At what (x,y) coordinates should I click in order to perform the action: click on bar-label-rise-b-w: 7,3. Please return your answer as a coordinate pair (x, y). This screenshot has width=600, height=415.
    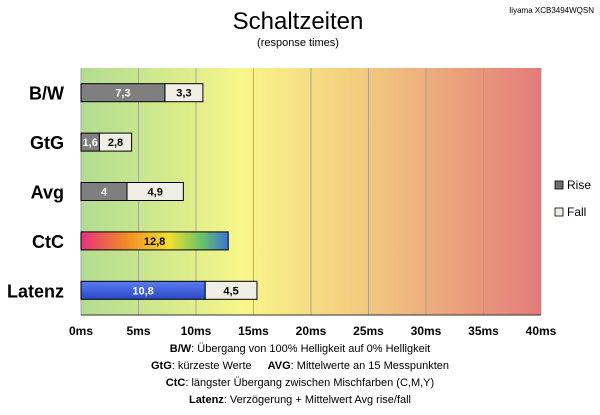
    Looking at the image, I should click on (122, 94).